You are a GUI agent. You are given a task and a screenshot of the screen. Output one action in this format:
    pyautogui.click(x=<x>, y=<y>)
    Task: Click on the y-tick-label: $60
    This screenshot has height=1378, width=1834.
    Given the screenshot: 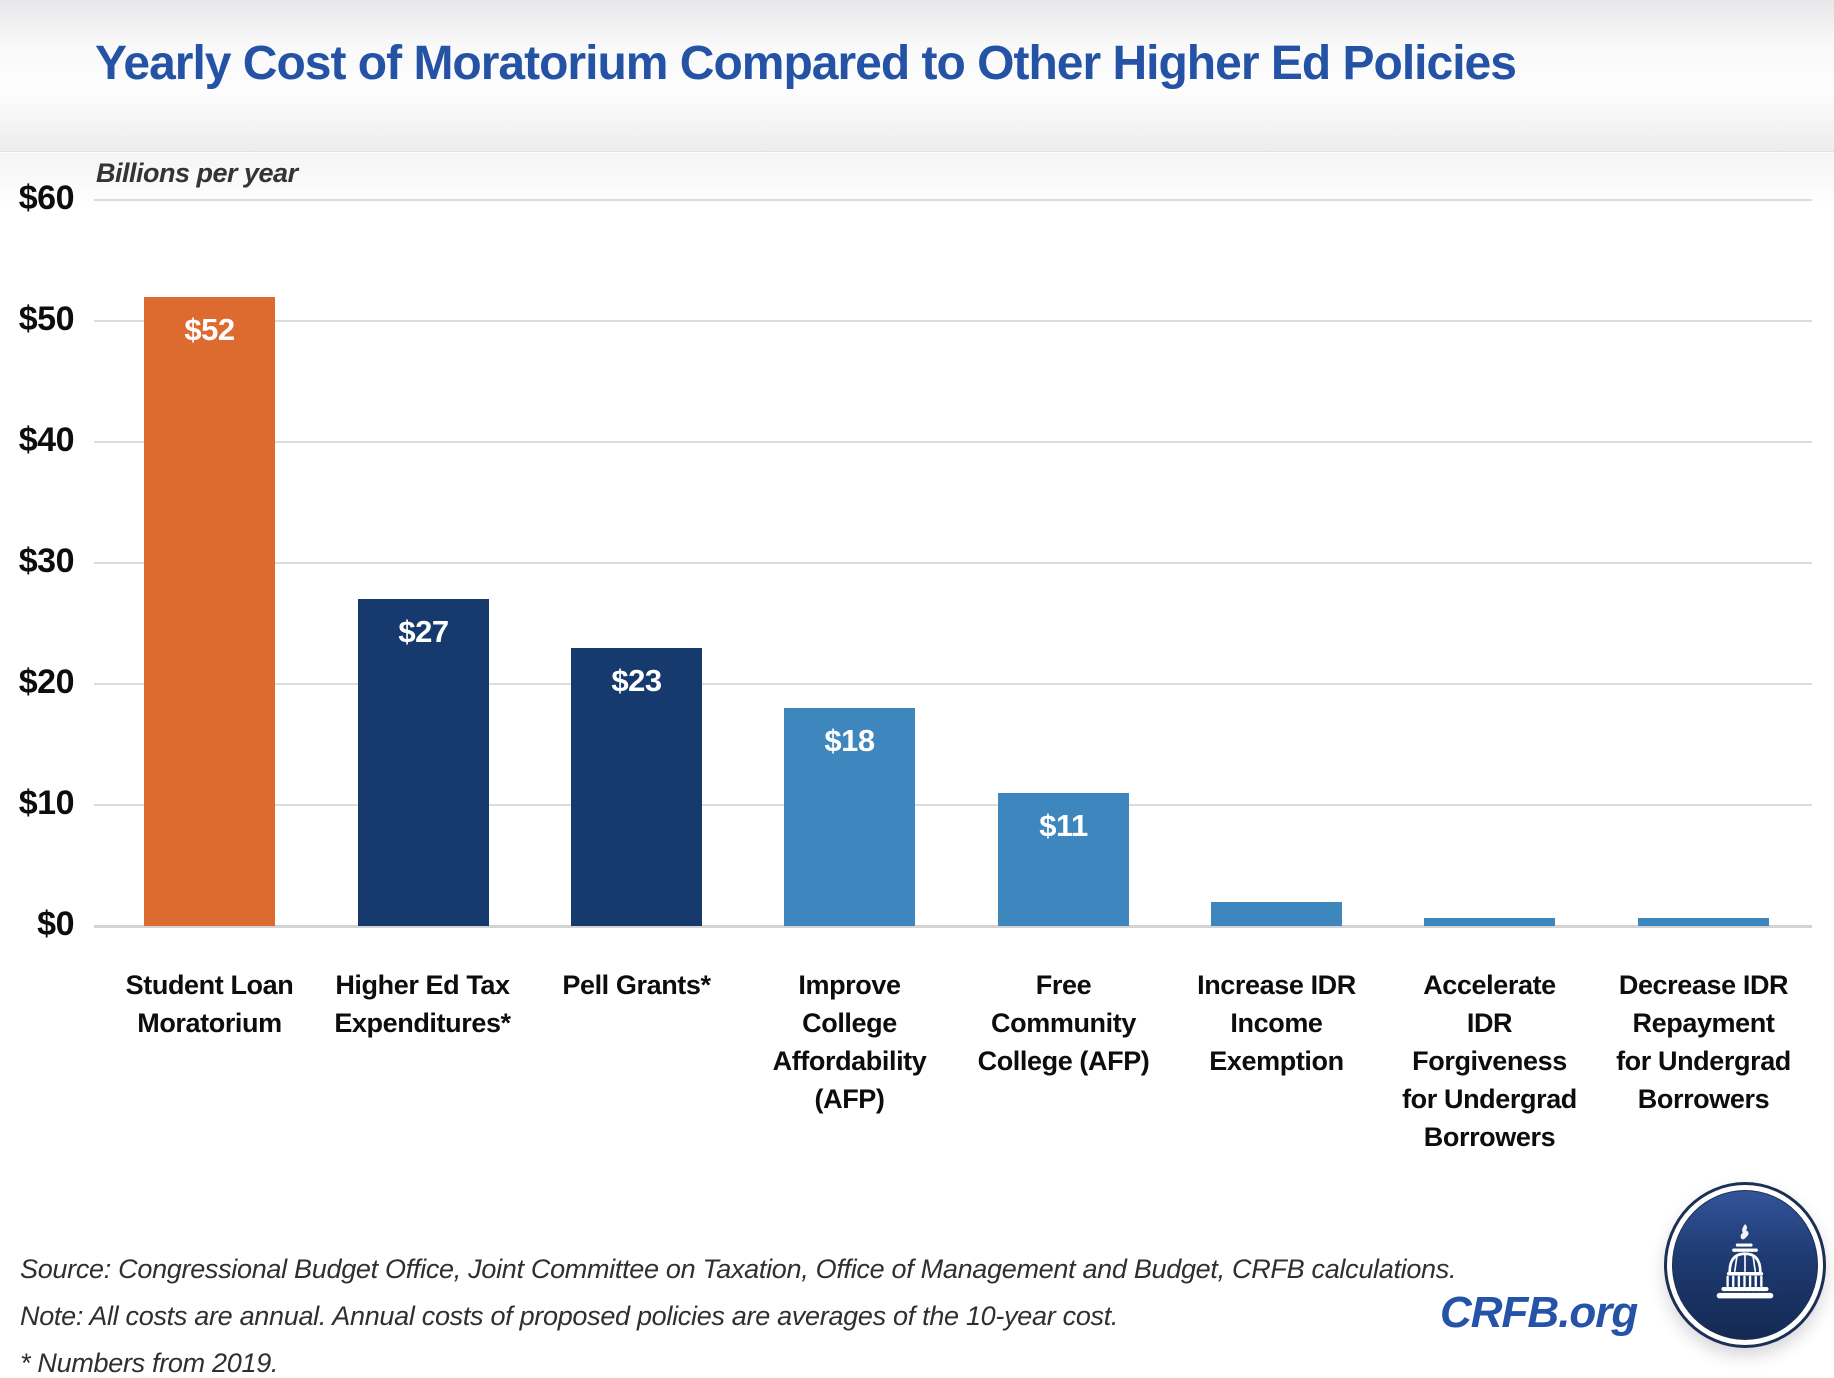 What is the action you would take?
    pyautogui.click(x=46, y=198)
    